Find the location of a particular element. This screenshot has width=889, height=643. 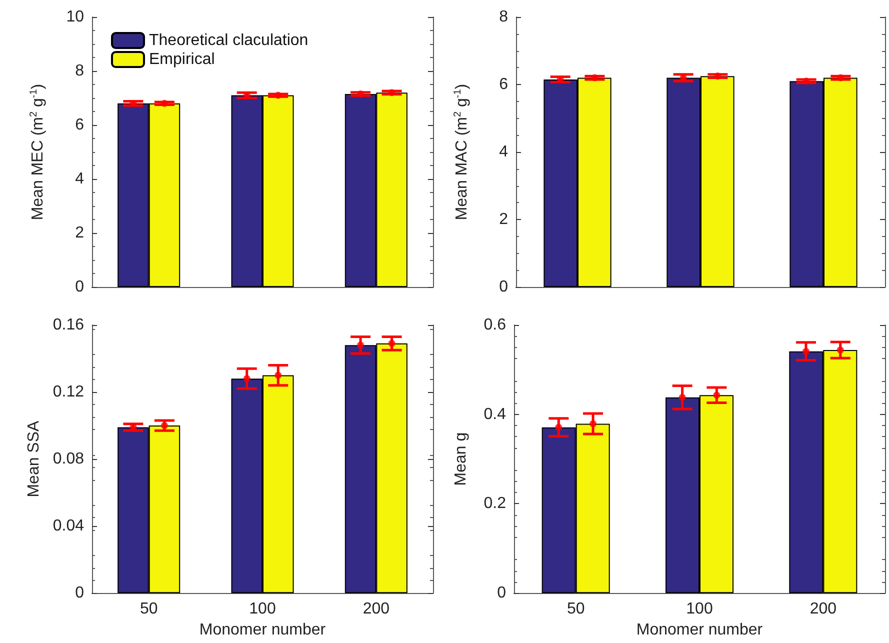

y-tick-label: 0.16 is located at coordinates (68, 325).